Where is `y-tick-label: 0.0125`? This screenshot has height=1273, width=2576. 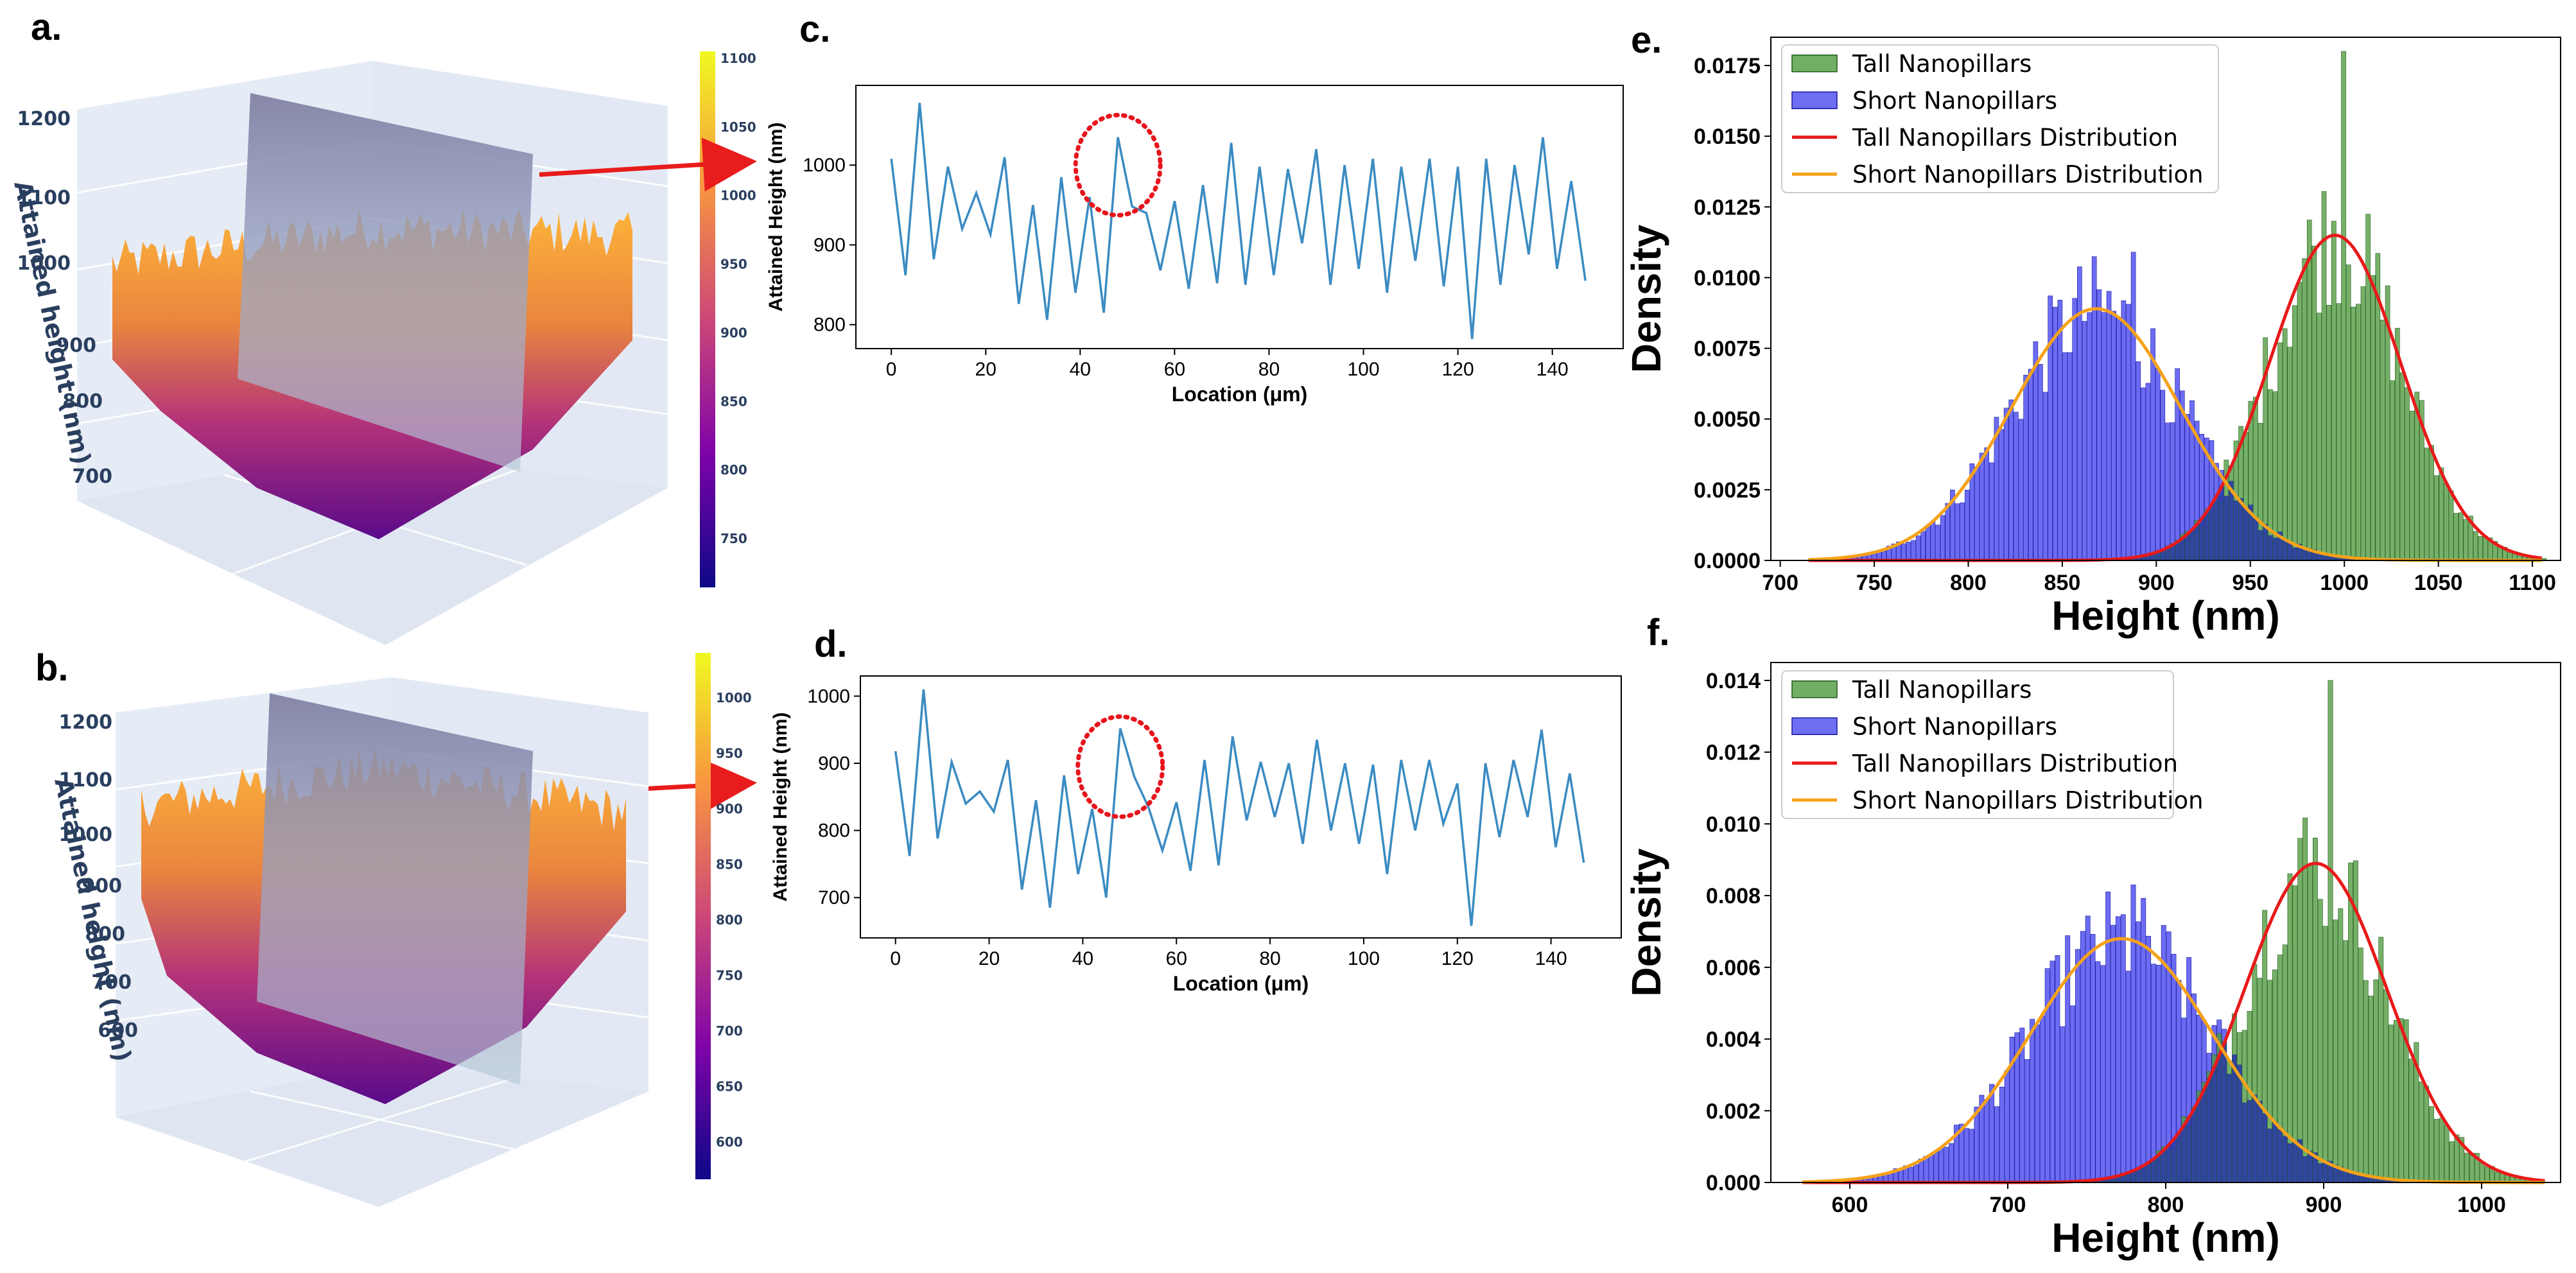
y-tick-label: 0.0125 is located at coordinates (1727, 207).